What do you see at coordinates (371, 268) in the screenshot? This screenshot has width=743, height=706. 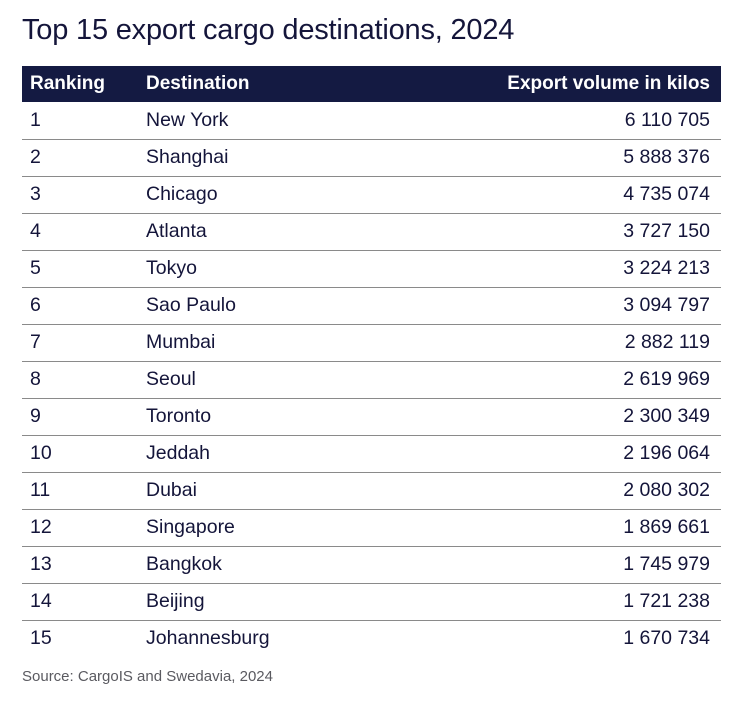 I see `table-row: 5 Tokyo 3 224 213` at bounding box center [371, 268].